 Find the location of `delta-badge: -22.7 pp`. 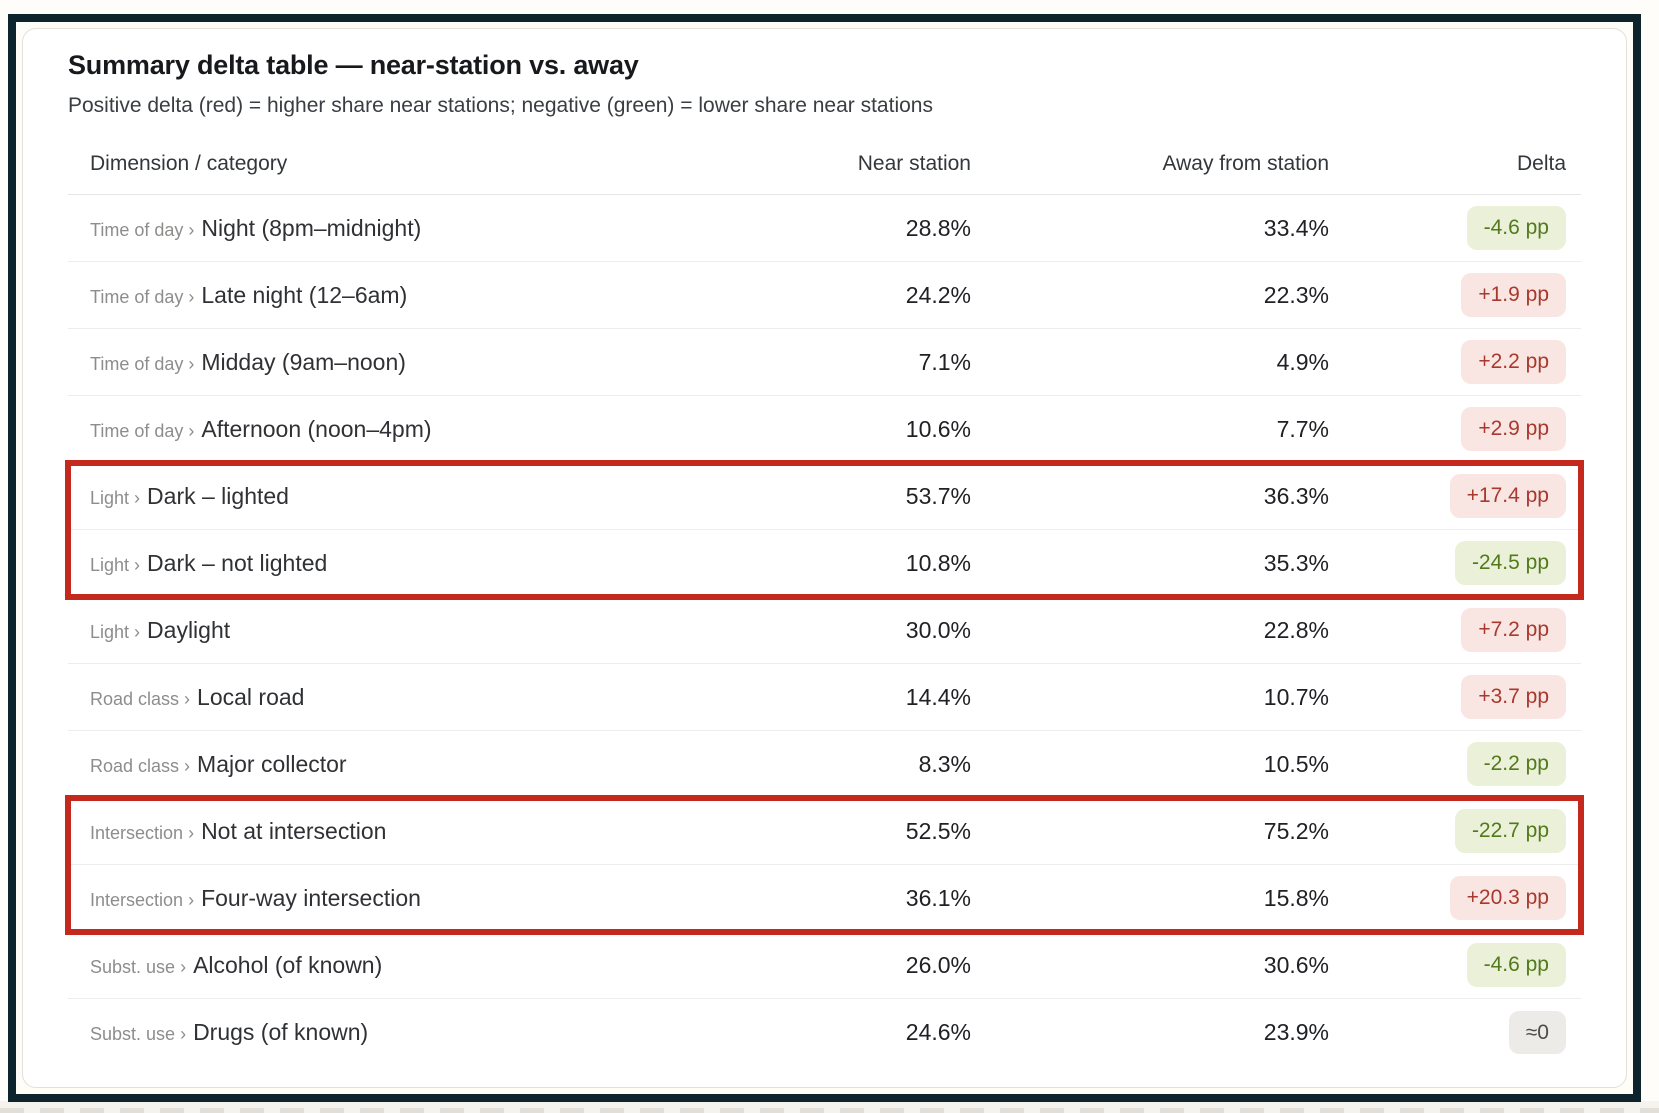

delta-badge: -22.7 pp is located at coordinates (1510, 831).